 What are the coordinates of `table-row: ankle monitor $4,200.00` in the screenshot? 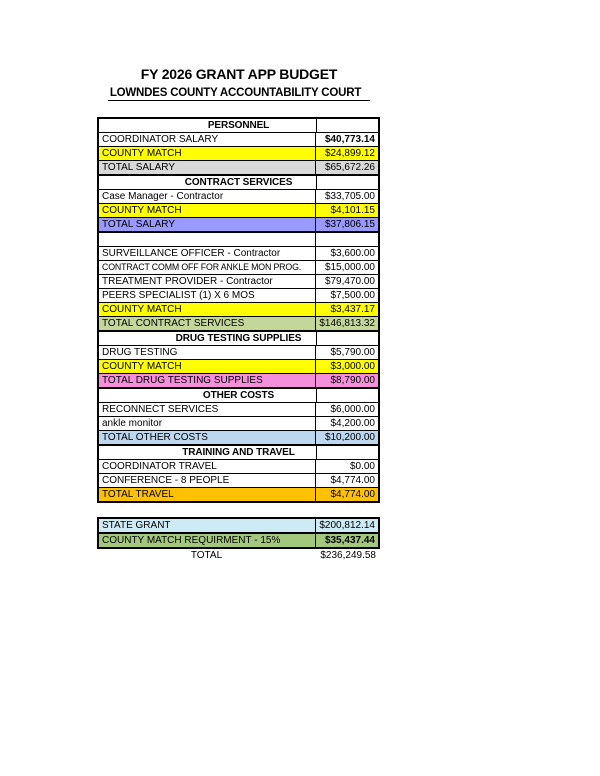 It's located at (238, 423).